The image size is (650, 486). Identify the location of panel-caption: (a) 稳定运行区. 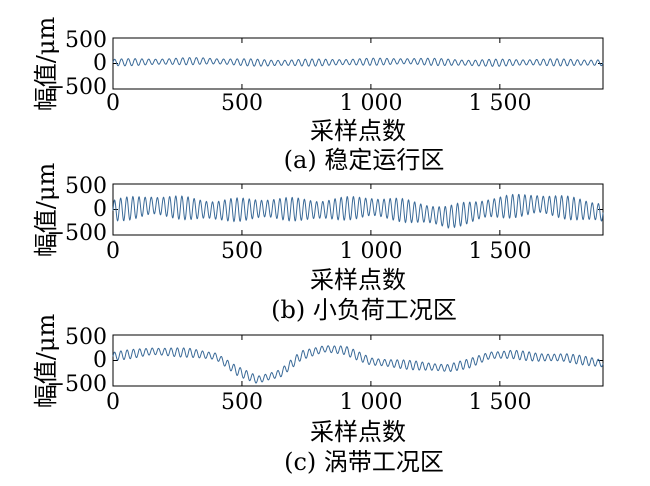
(364, 160).